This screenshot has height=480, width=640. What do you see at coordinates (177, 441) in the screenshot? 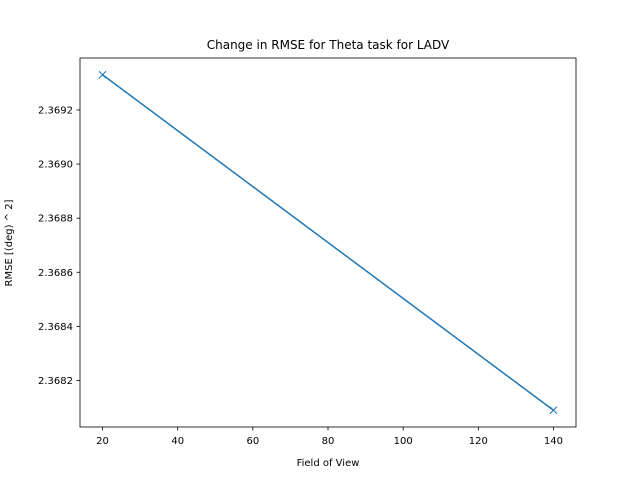
I see `x-tick-label: 40` at bounding box center [177, 441].